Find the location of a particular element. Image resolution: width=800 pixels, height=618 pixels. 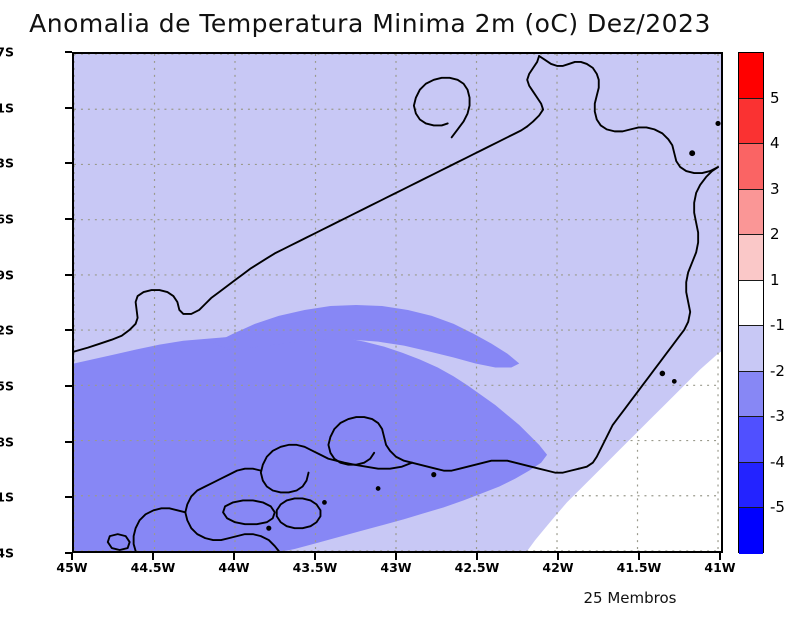

x-axis-label: 42.5W is located at coordinates (477, 567).